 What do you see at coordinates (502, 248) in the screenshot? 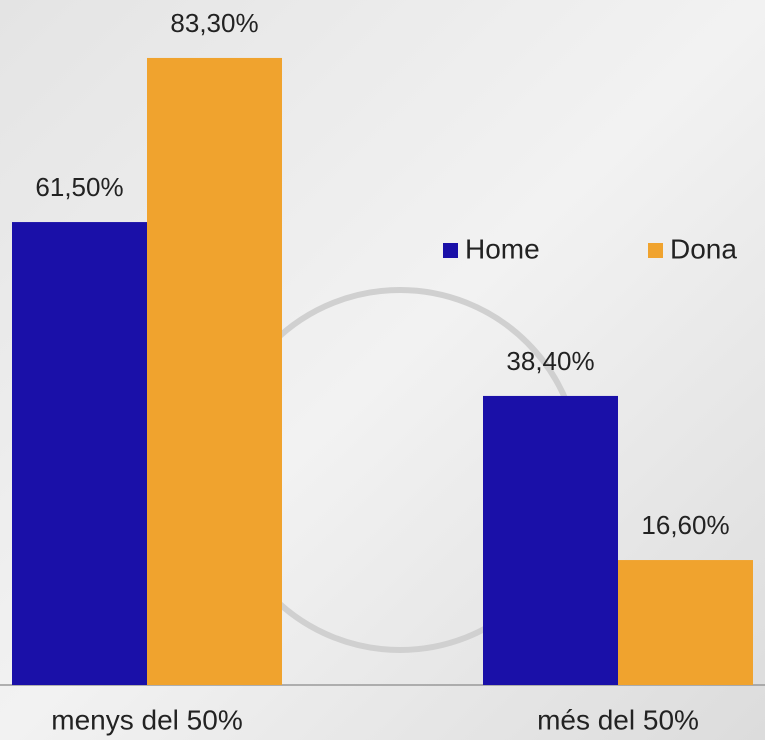
I see `legend-label: Home` at bounding box center [502, 248].